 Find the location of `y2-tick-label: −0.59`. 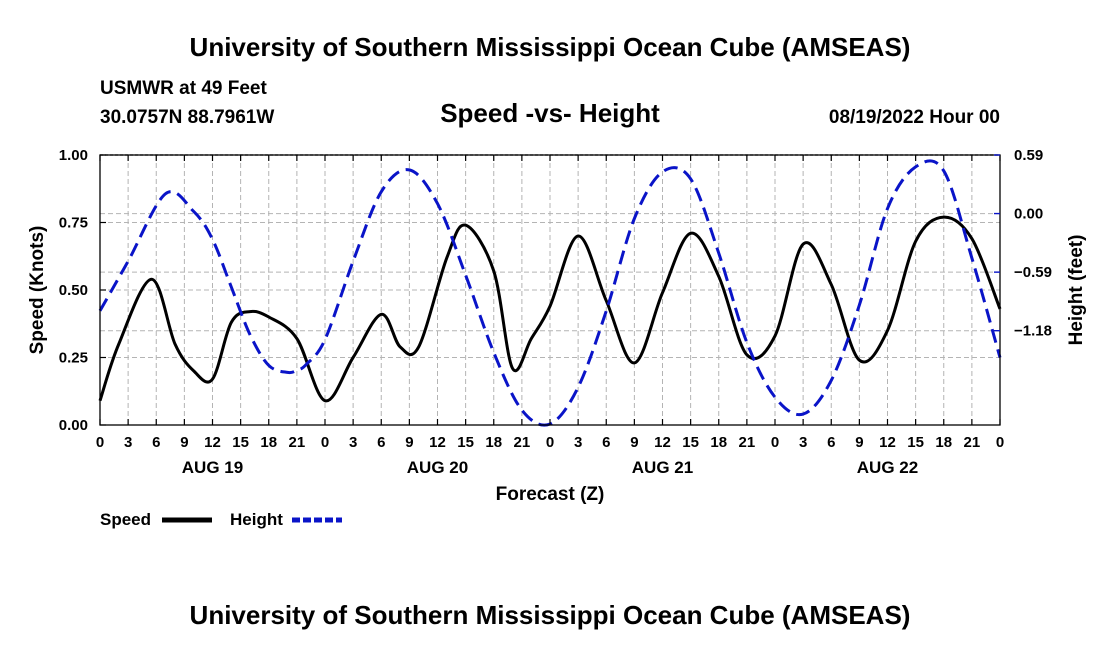

y2-tick-label: −0.59 is located at coordinates (1033, 272).